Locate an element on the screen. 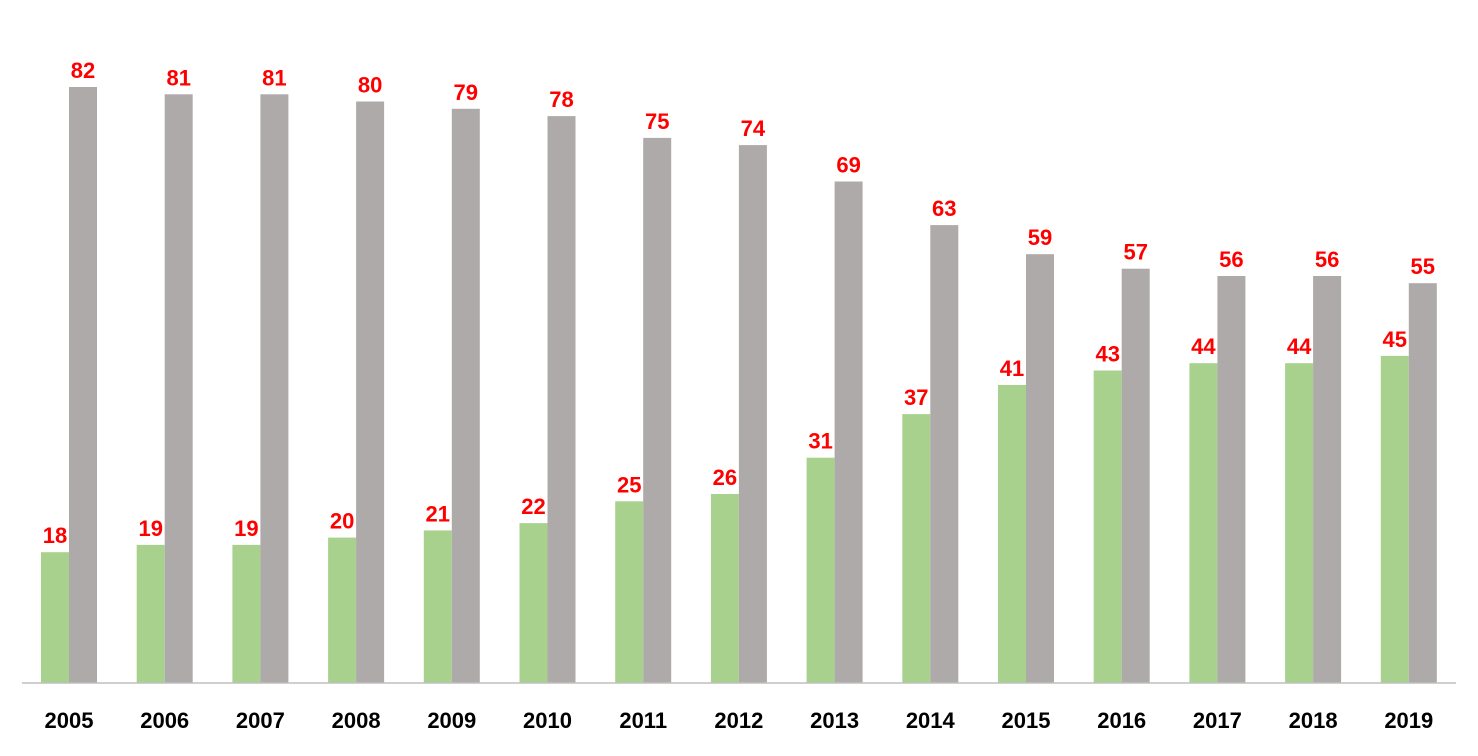  gray-bar-label-2014: 63 is located at coordinates (944, 208).